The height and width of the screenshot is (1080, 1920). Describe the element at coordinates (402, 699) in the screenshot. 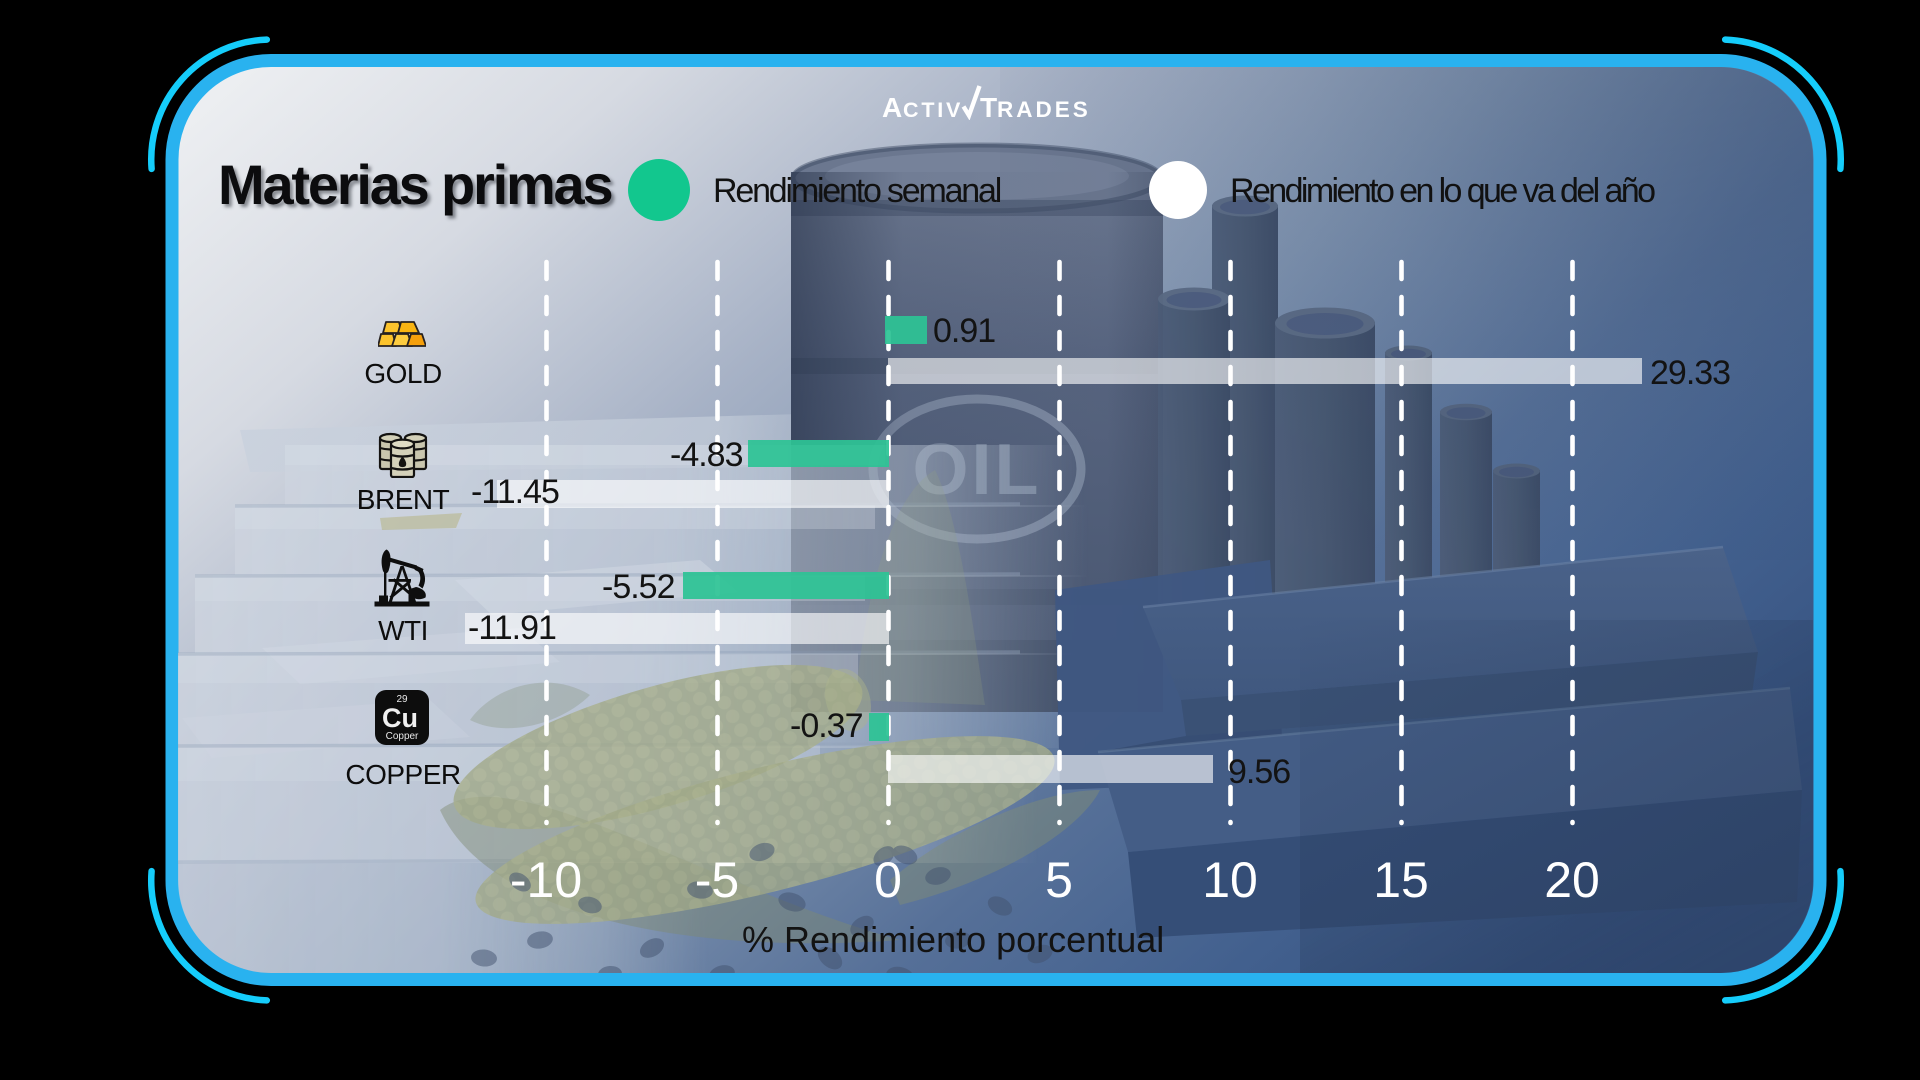

I see `svg-text: 29` at that location.